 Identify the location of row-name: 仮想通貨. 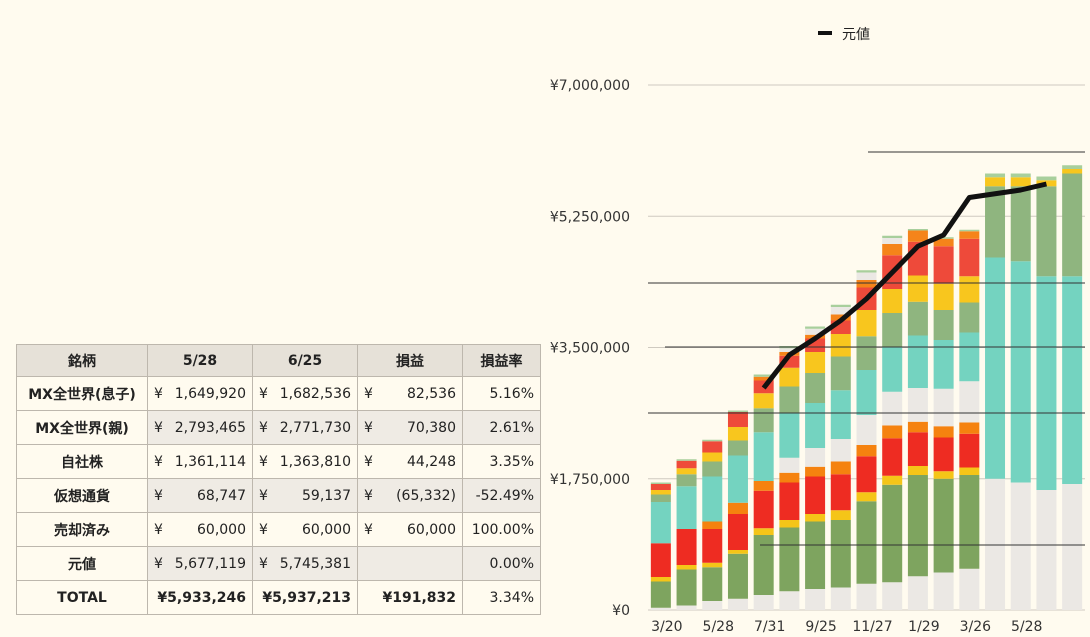
(82, 495).